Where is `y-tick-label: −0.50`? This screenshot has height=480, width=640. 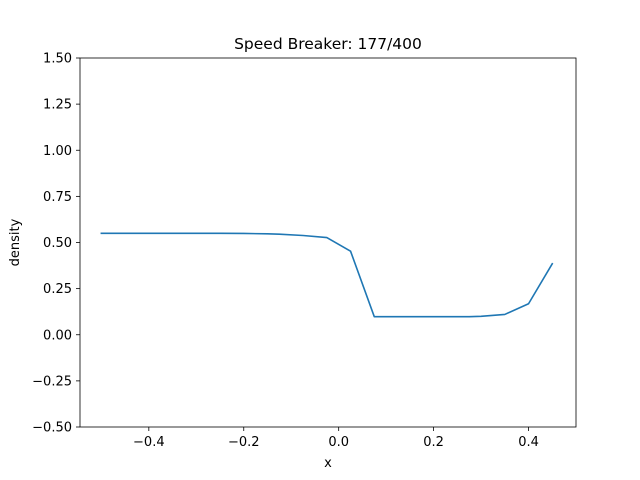
y-tick-label: −0.50 is located at coordinates (52, 428).